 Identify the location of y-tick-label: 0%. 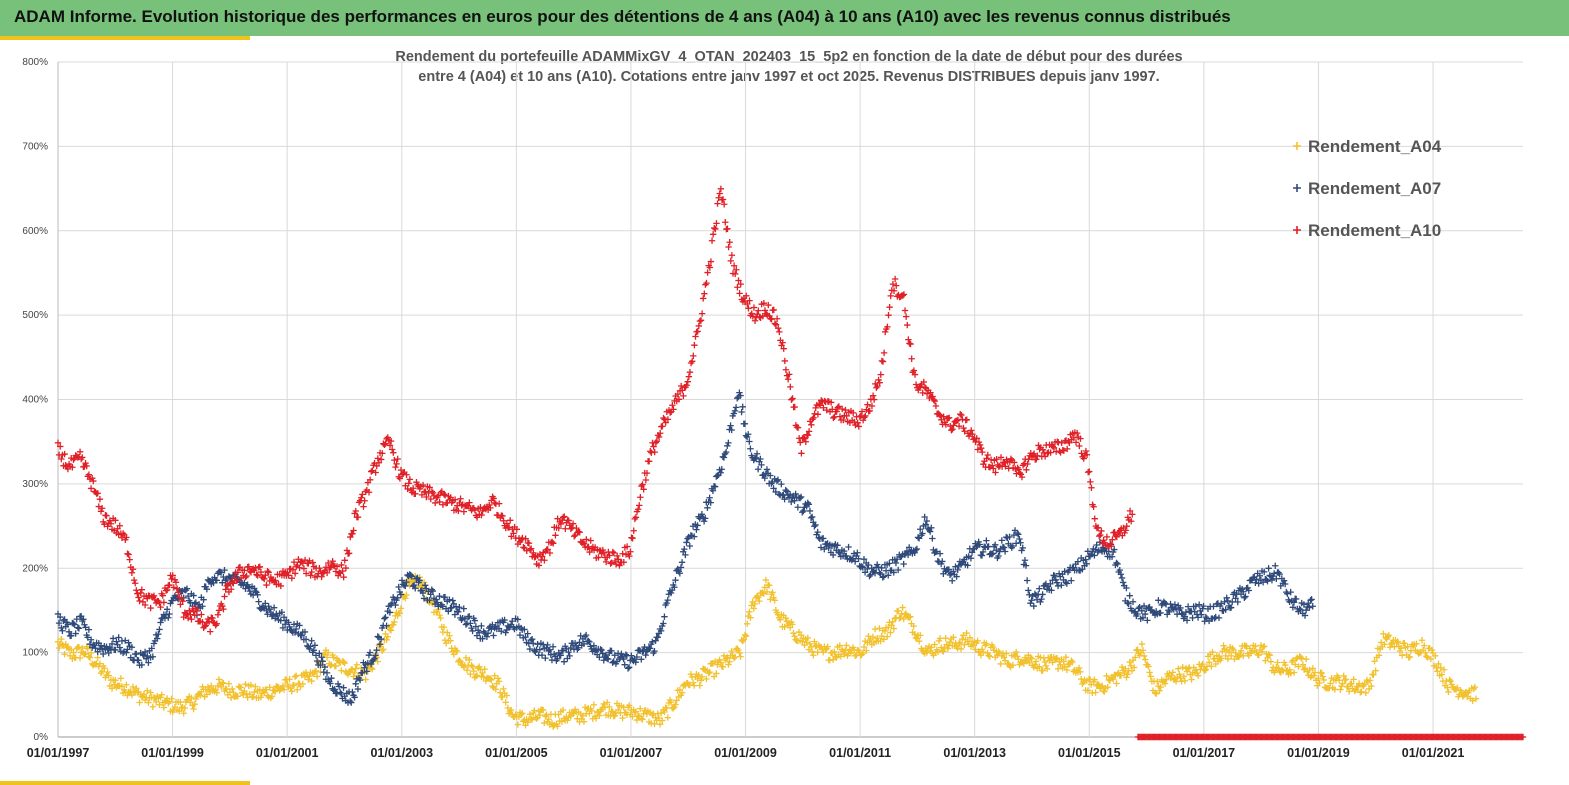
(41, 737).